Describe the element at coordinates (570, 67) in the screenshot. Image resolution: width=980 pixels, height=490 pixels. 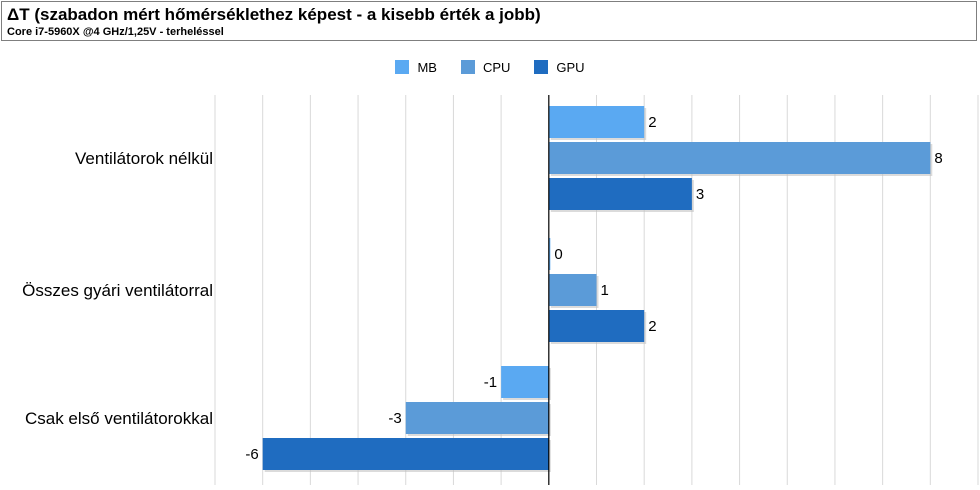
I see `legend-label: GPU` at that location.